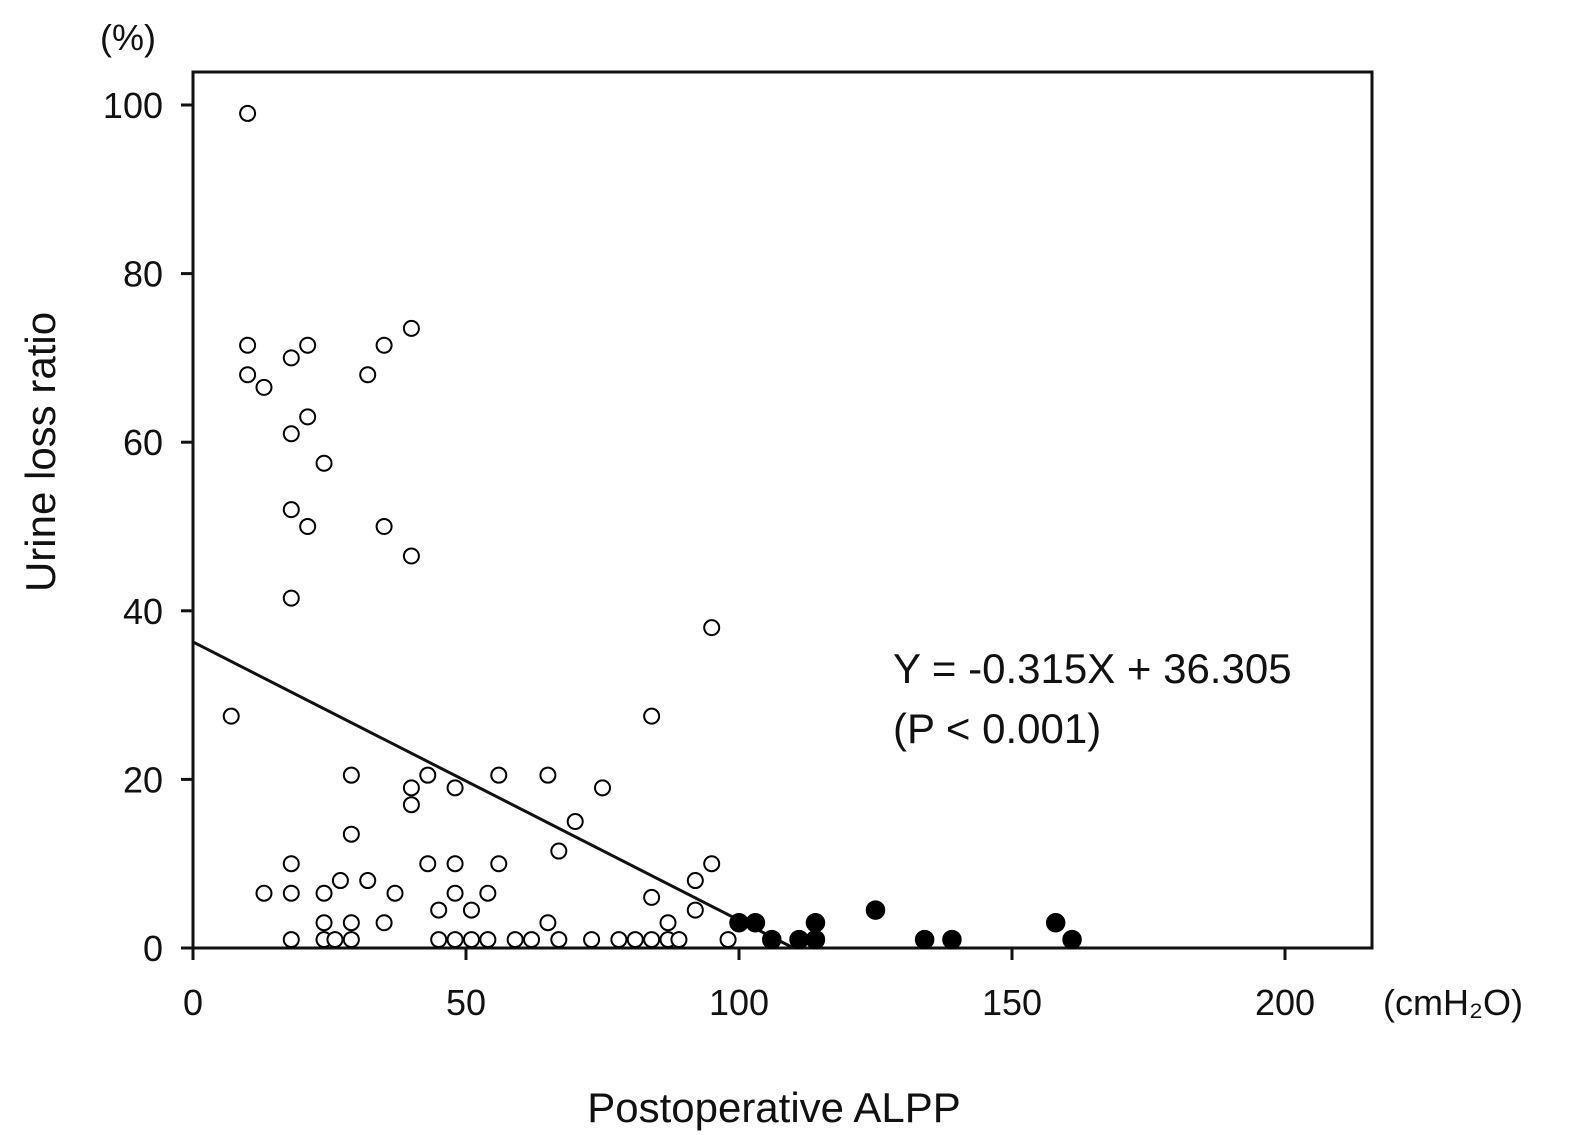  I want to click on x-unit-label: (cmH₂O), so click(1453, 1002).